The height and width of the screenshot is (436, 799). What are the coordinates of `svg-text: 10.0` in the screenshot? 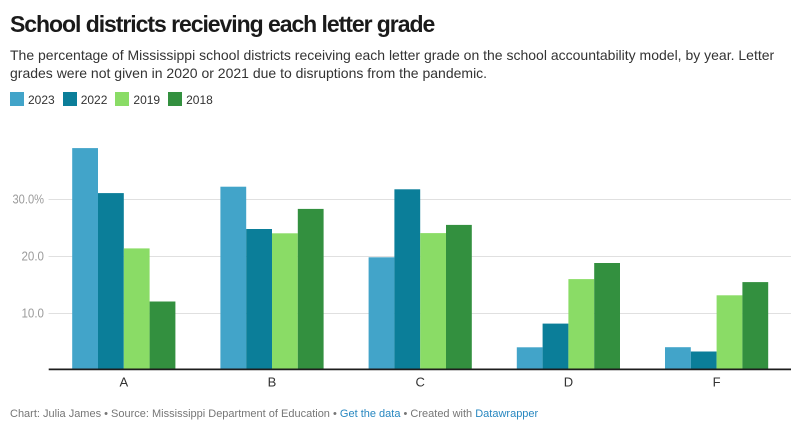 It's located at (33, 314).